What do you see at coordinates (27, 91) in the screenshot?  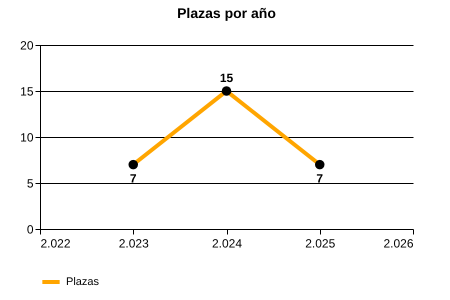 I see `y-tick-label: 15` at bounding box center [27, 91].